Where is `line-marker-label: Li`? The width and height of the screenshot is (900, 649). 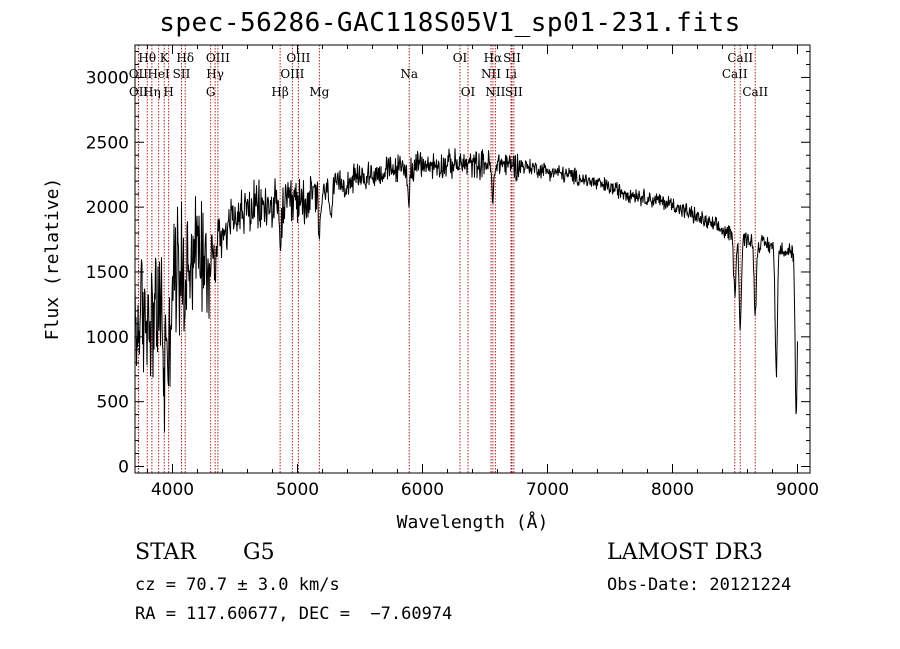 line-marker-label: Li is located at coordinates (511, 74).